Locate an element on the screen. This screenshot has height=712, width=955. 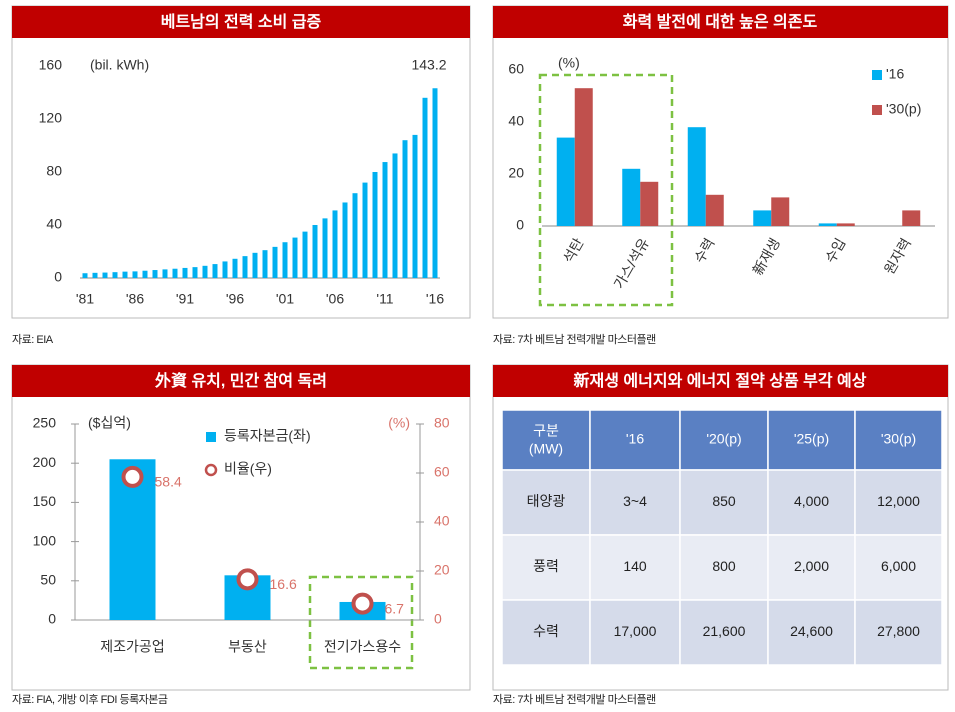
y-tick-label: 80 is located at coordinates (54, 171).